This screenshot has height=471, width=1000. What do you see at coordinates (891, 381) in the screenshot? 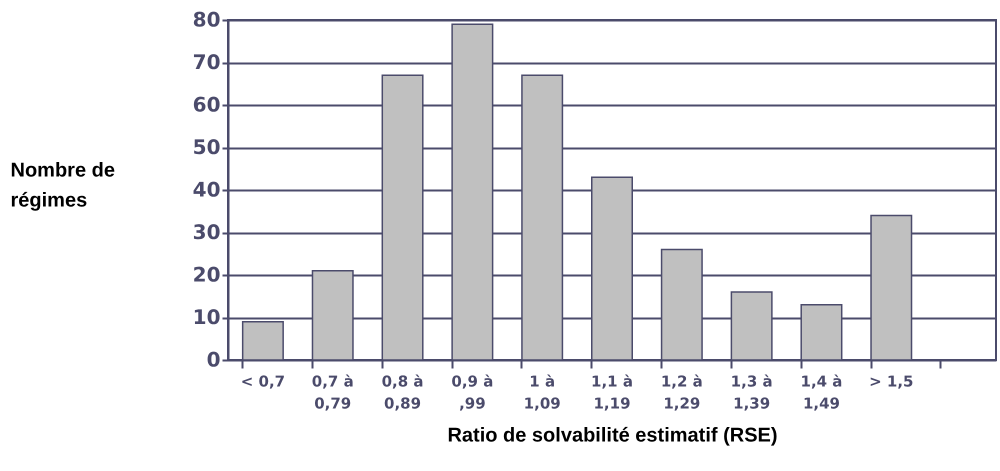
I see `x-tick-label: > 1,5` at bounding box center [891, 381].